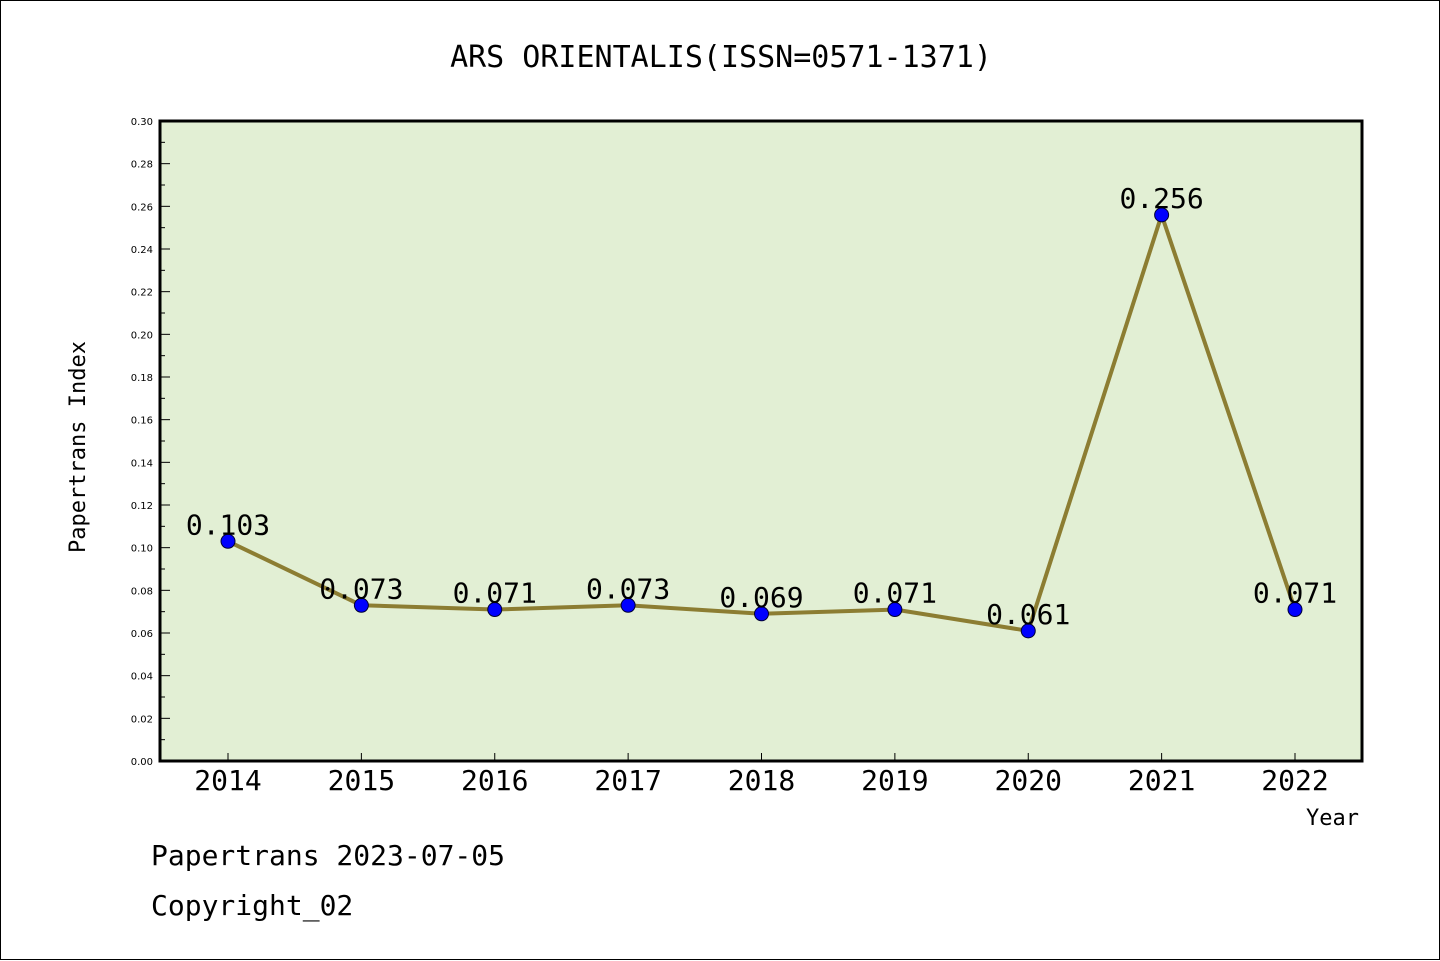 Image resolution: width=1440 pixels, height=961 pixels. Describe the element at coordinates (761, 780) in the screenshot. I see `x-tick-label: 2018` at that location.